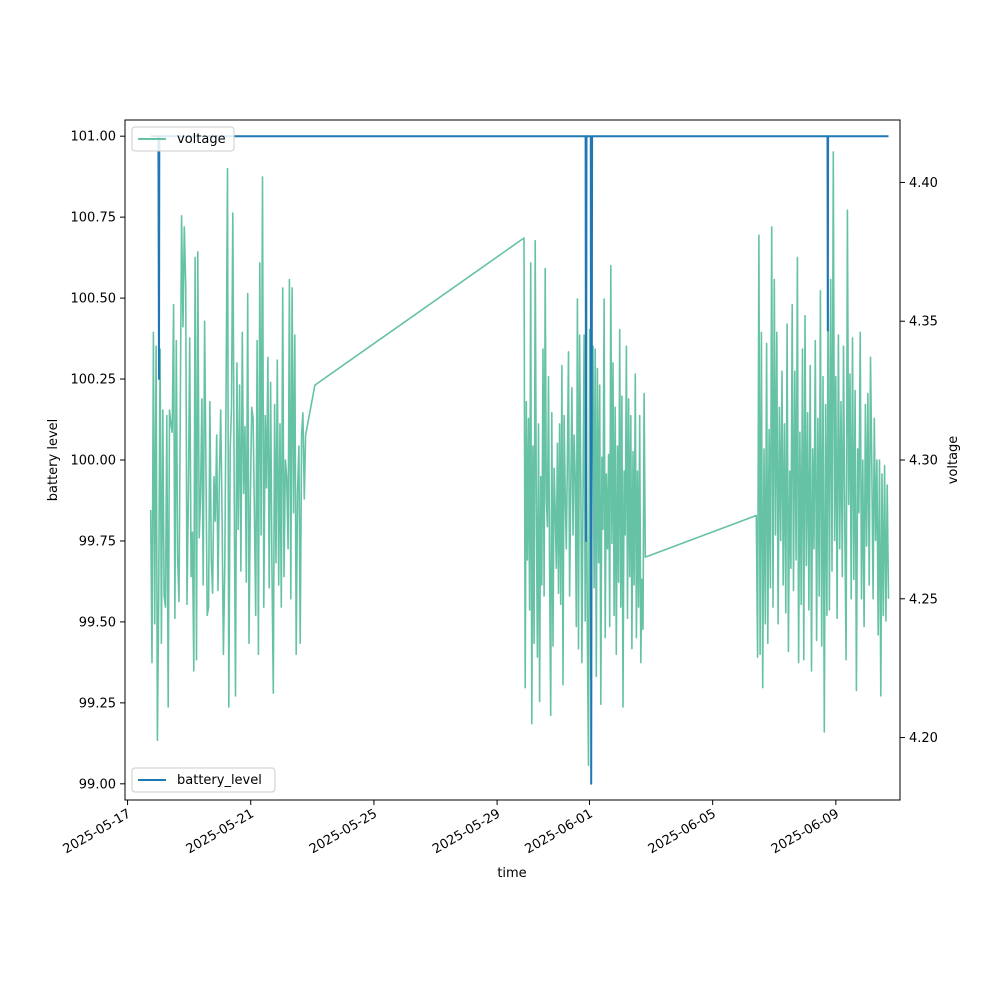 Image resolution: width=1000 pixels, height=1004 pixels. I want to click on legend-voltage-label: voltage, so click(201, 139).